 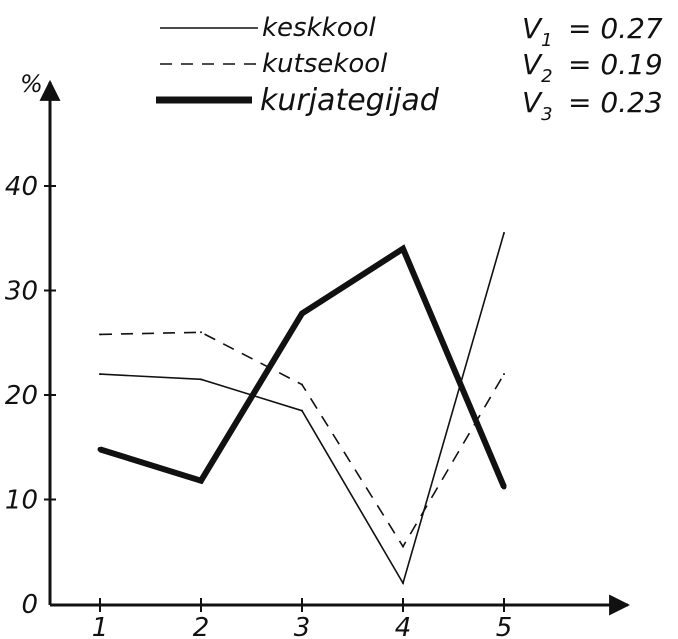 I want to click on legend-v1-symbol: V1, so click(x=537, y=31).